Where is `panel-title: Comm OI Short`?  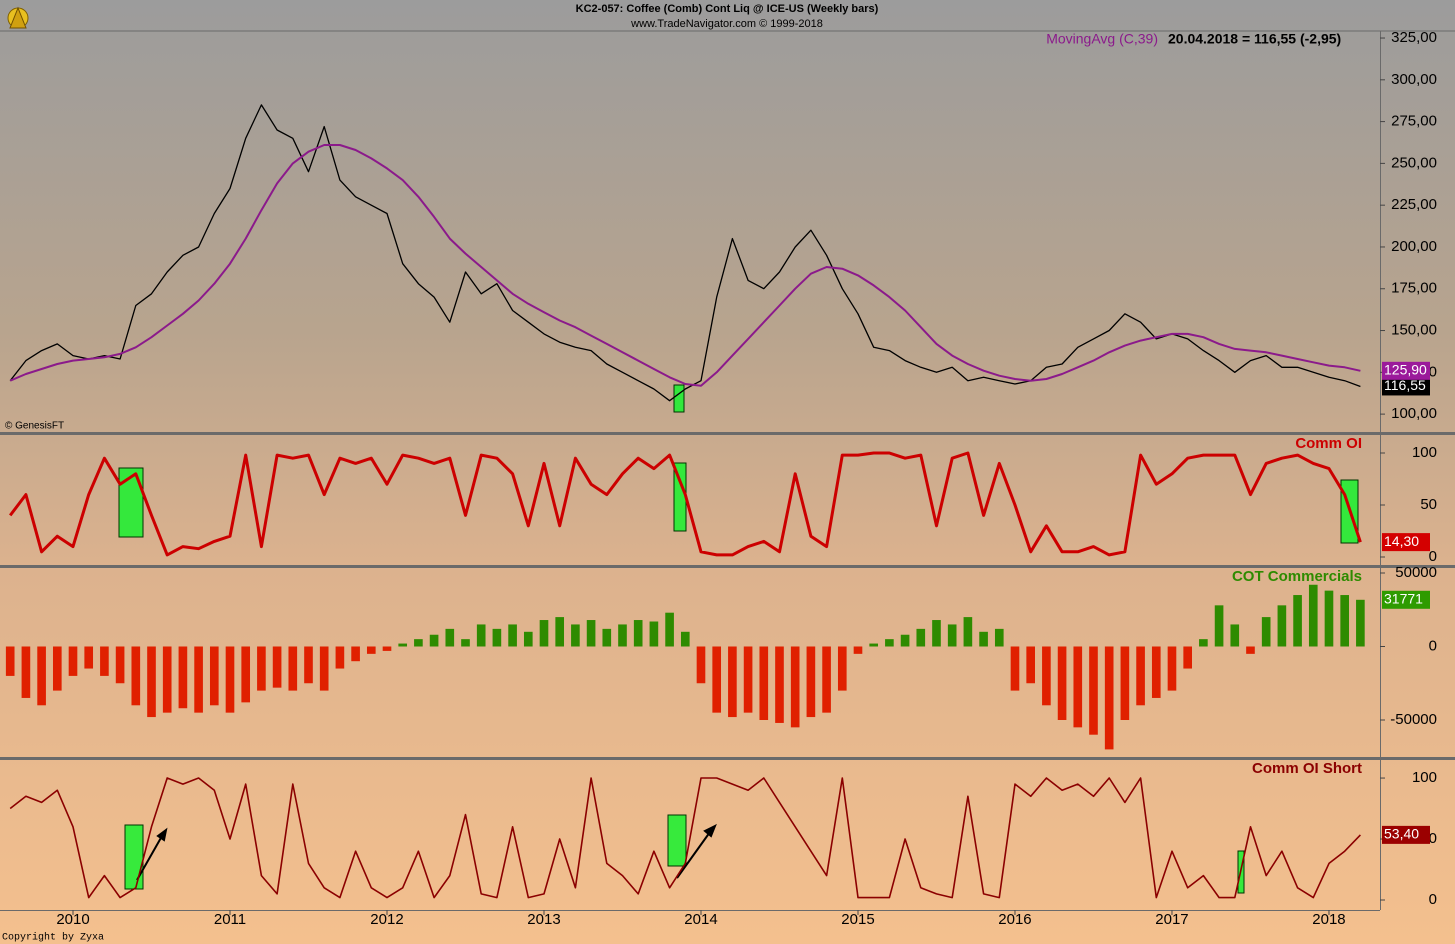
panel-title: Comm OI Short is located at coordinates (1307, 768).